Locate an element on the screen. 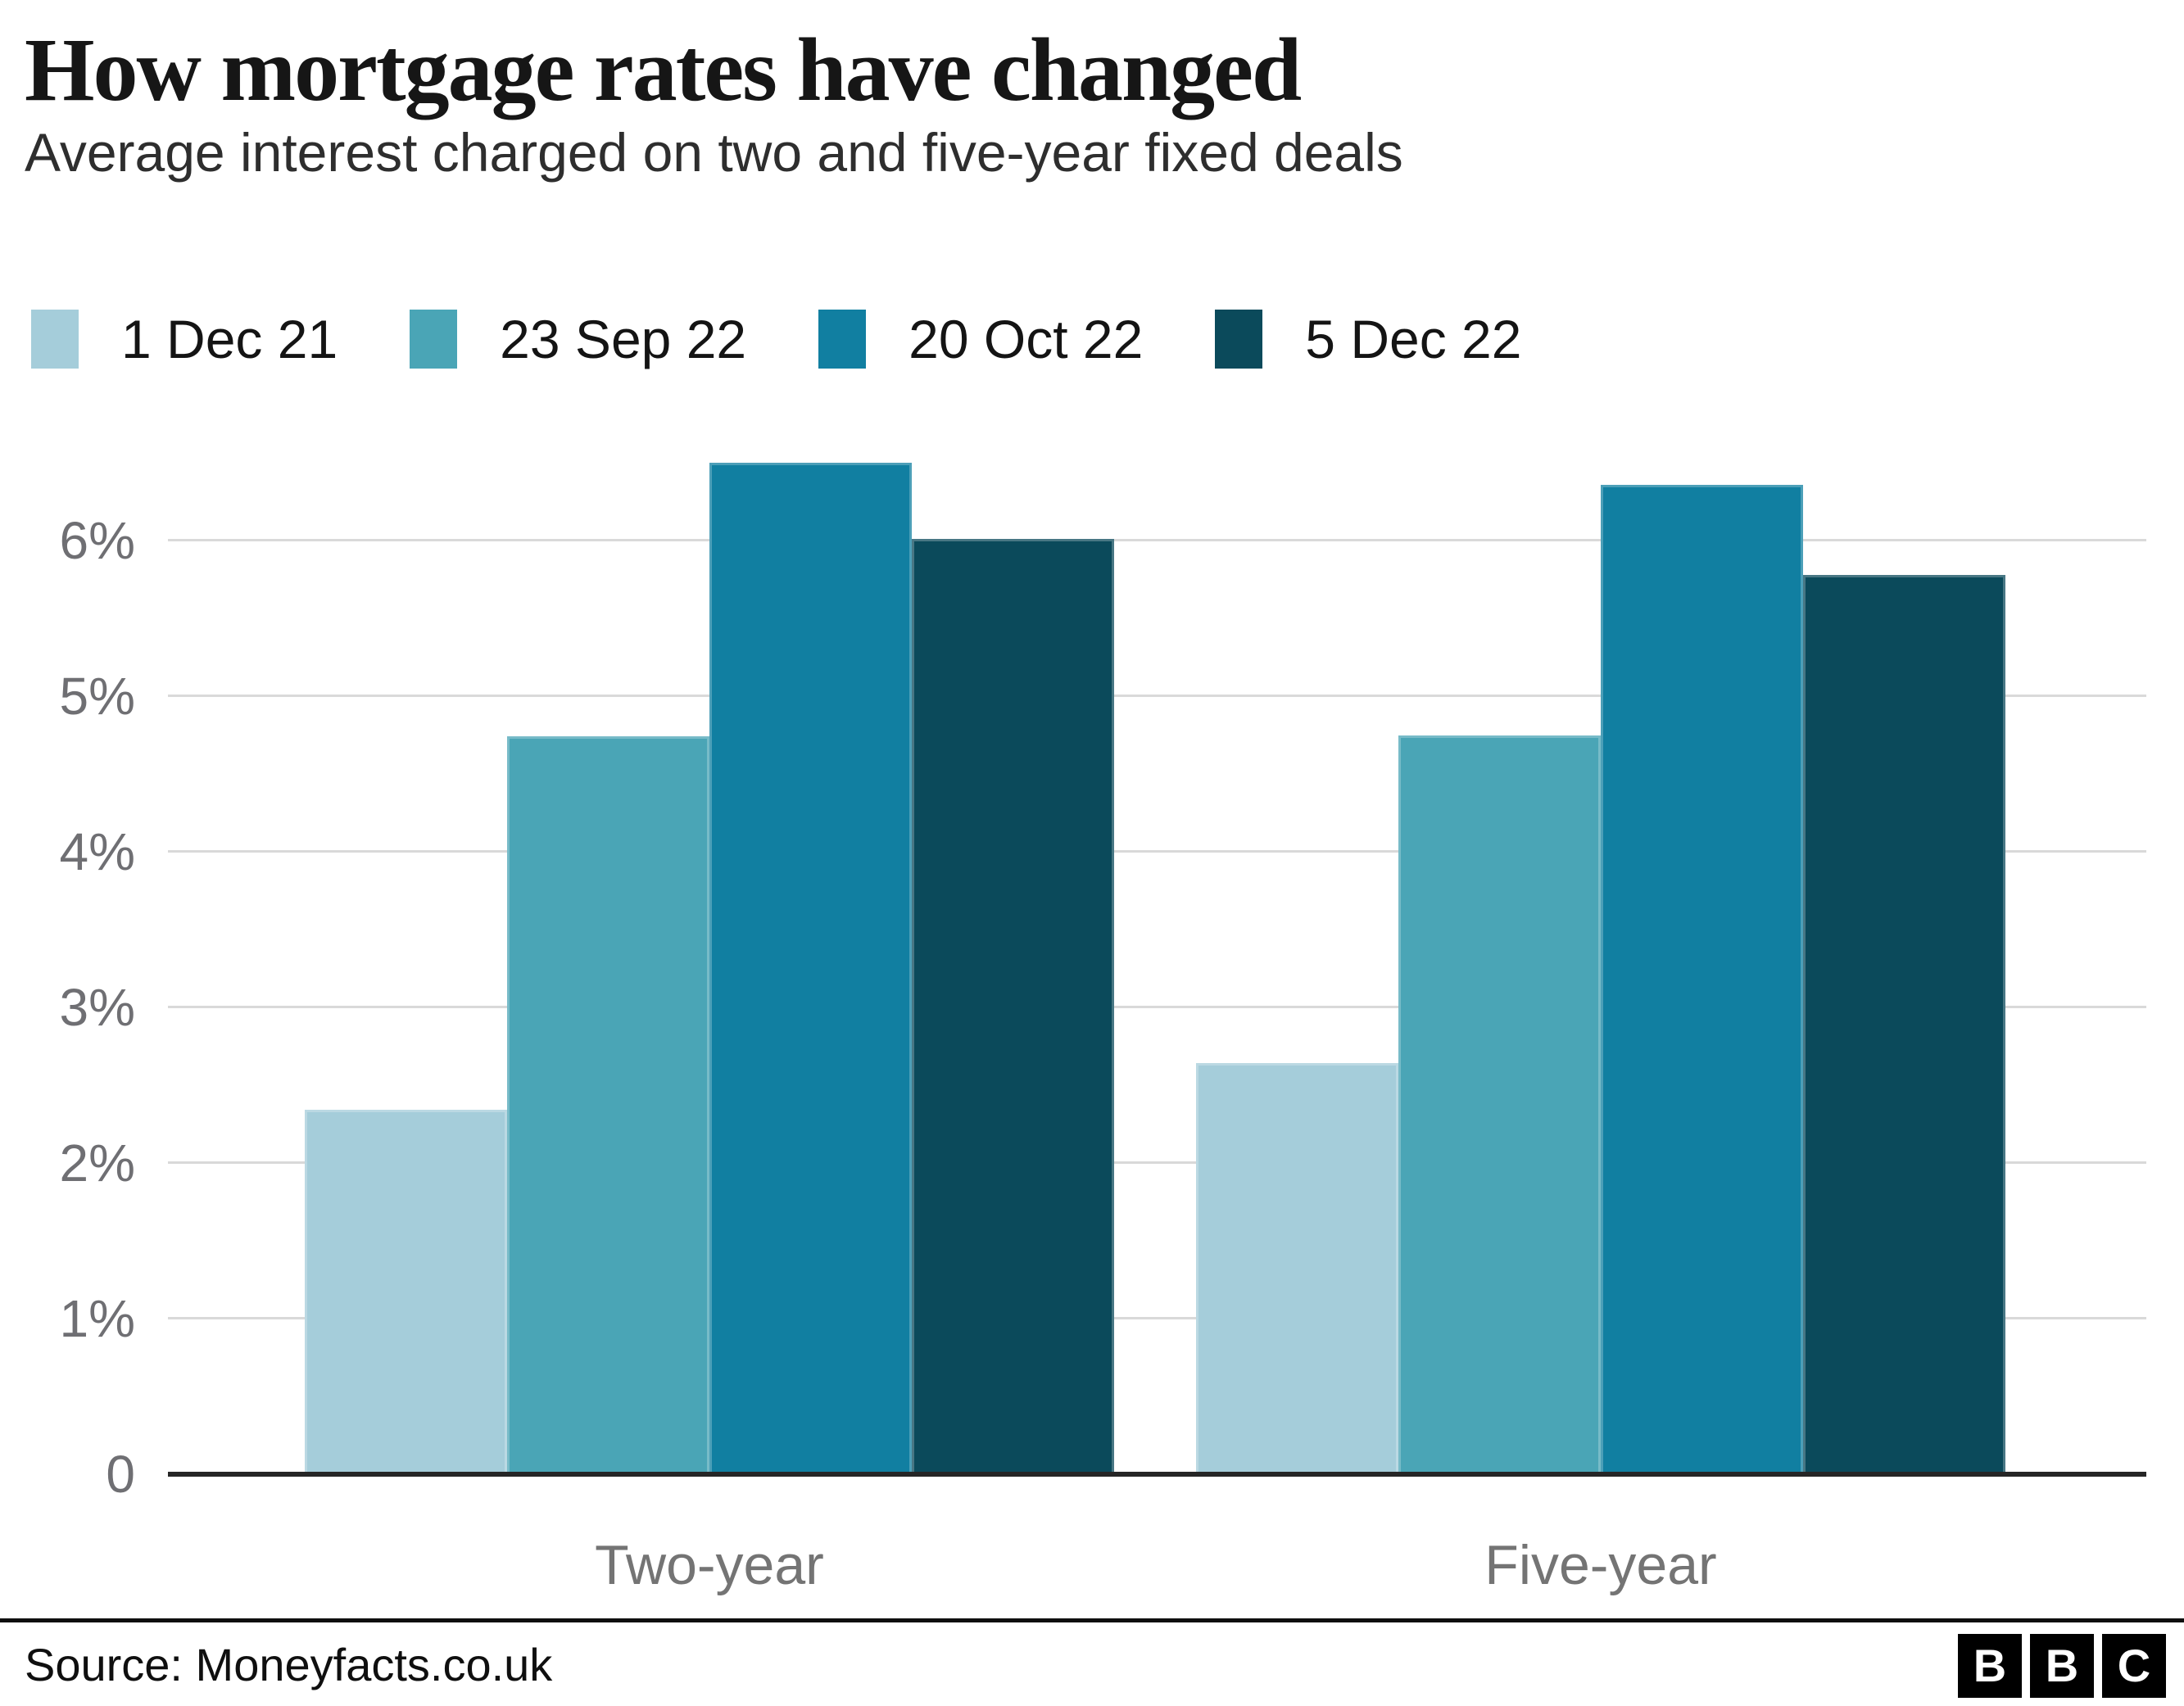  y-tick-6pct: 6% is located at coordinates (97, 540).